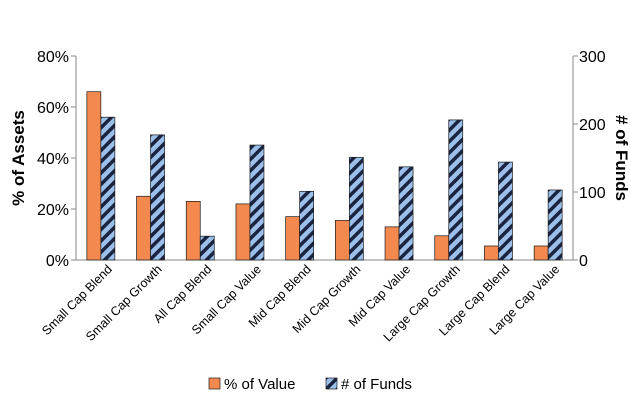 This screenshot has width=630, height=411. I want to click on right-tick-label: 0, so click(583, 261).